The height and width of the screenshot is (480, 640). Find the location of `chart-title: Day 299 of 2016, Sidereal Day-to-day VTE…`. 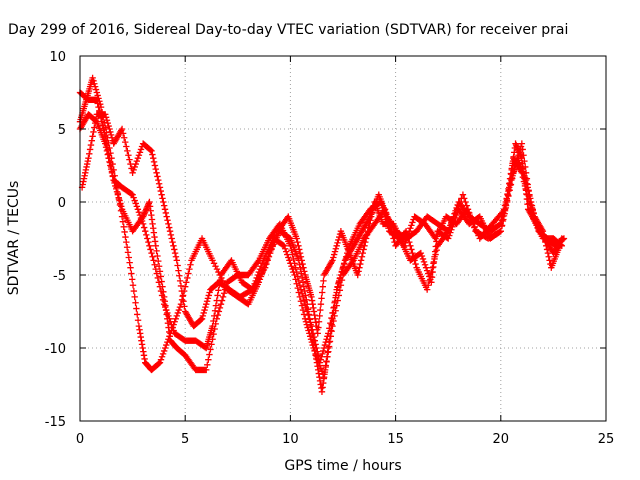

chart-title: Day 299 of 2016, Sidereal Day-to-day VTE… is located at coordinates (288, 30).